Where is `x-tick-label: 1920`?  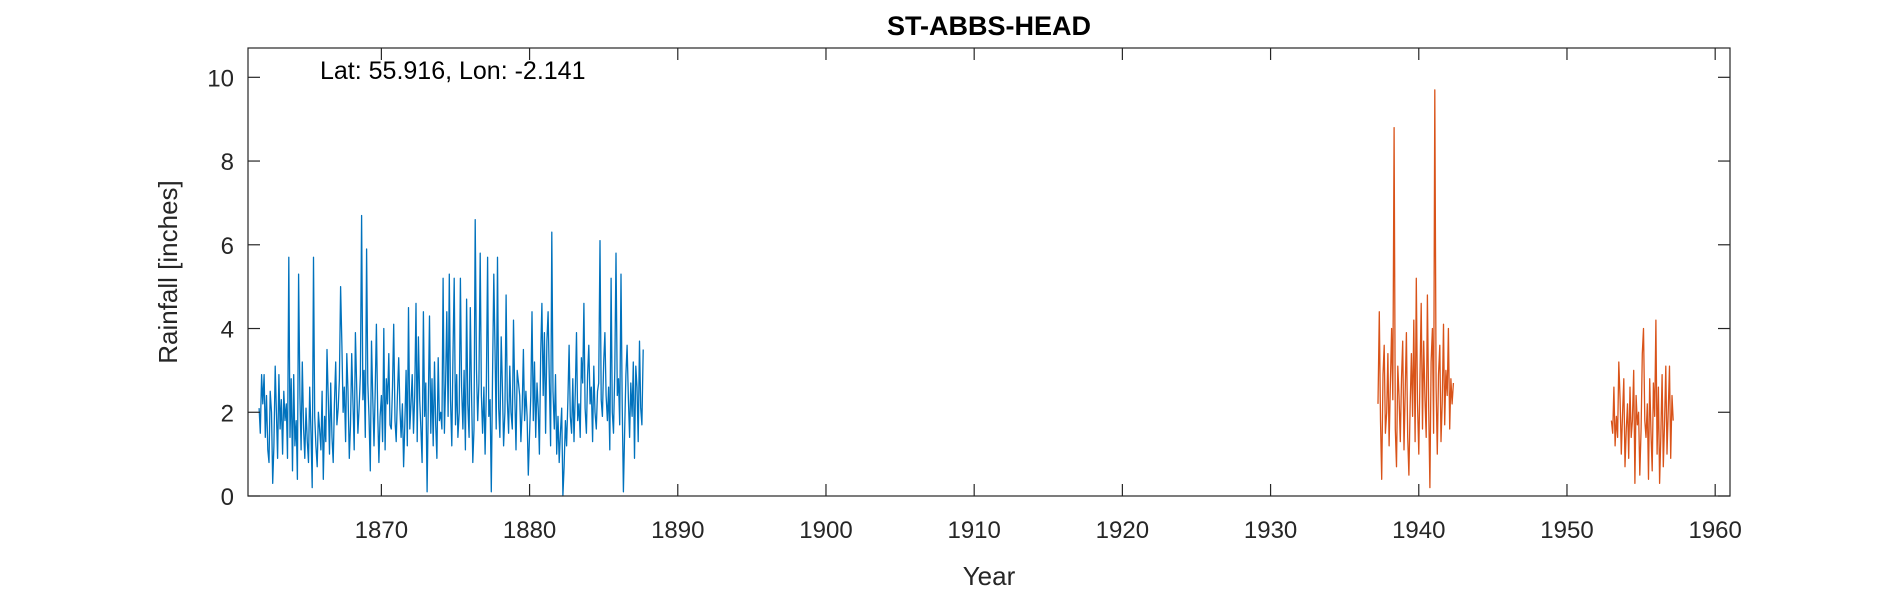 x-tick-label: 1920 is located at coordinates (1122, 530).